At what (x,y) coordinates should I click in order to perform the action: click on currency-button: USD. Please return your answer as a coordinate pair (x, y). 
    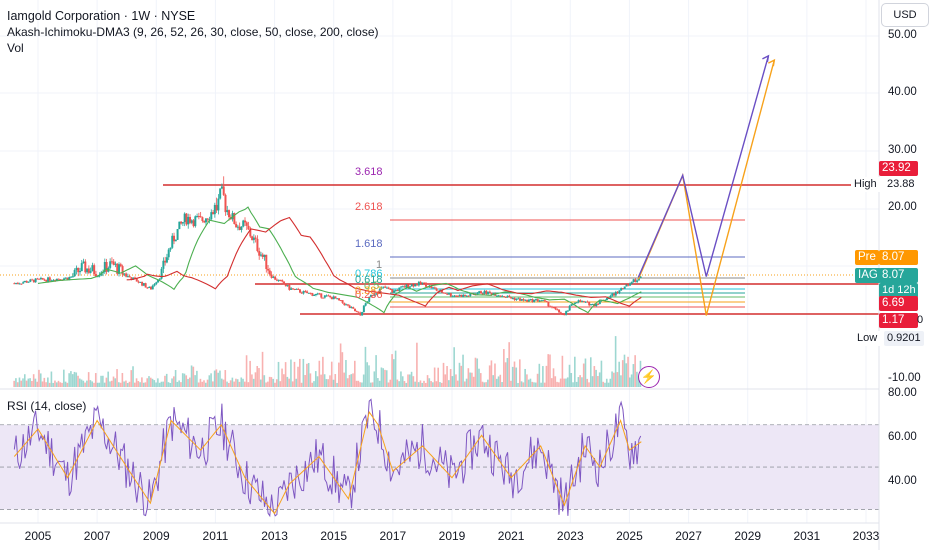
    Looking at the image, I should click on (905, 15).